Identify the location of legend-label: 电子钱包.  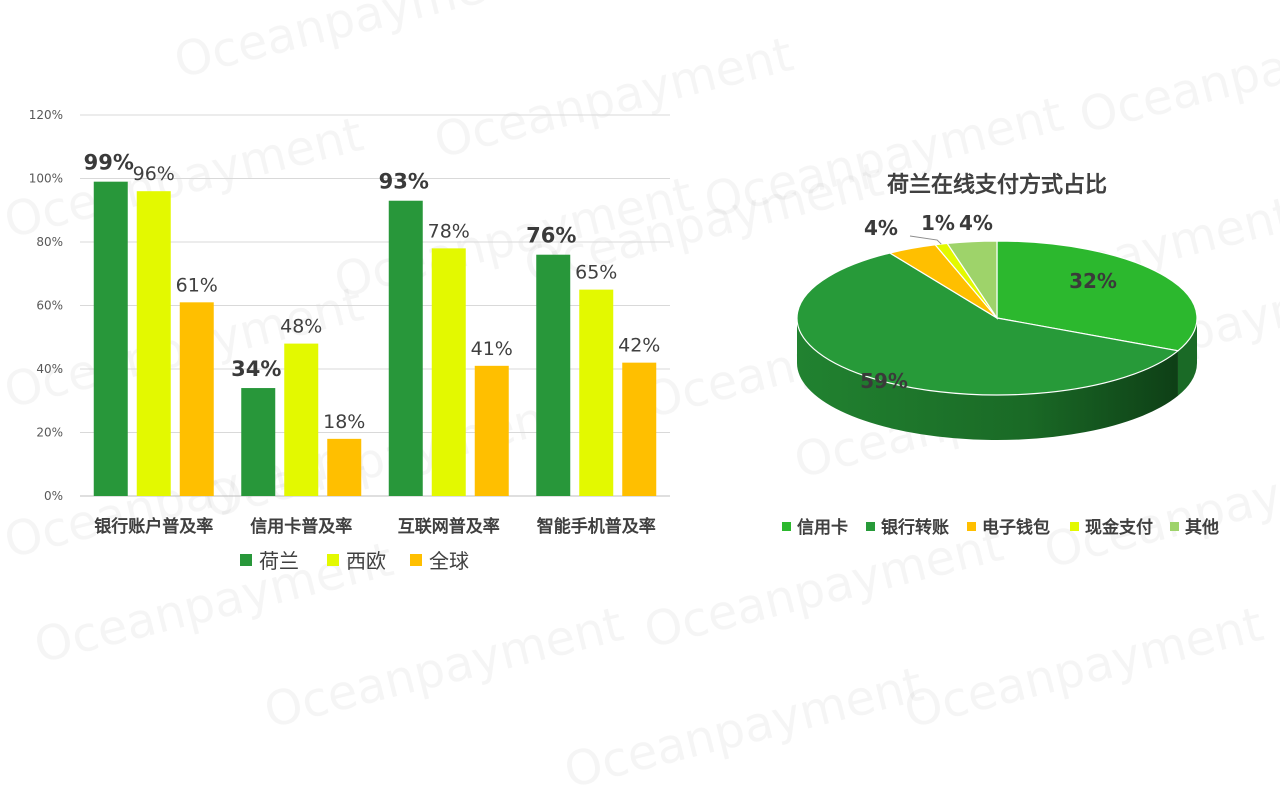
(1016, 527).